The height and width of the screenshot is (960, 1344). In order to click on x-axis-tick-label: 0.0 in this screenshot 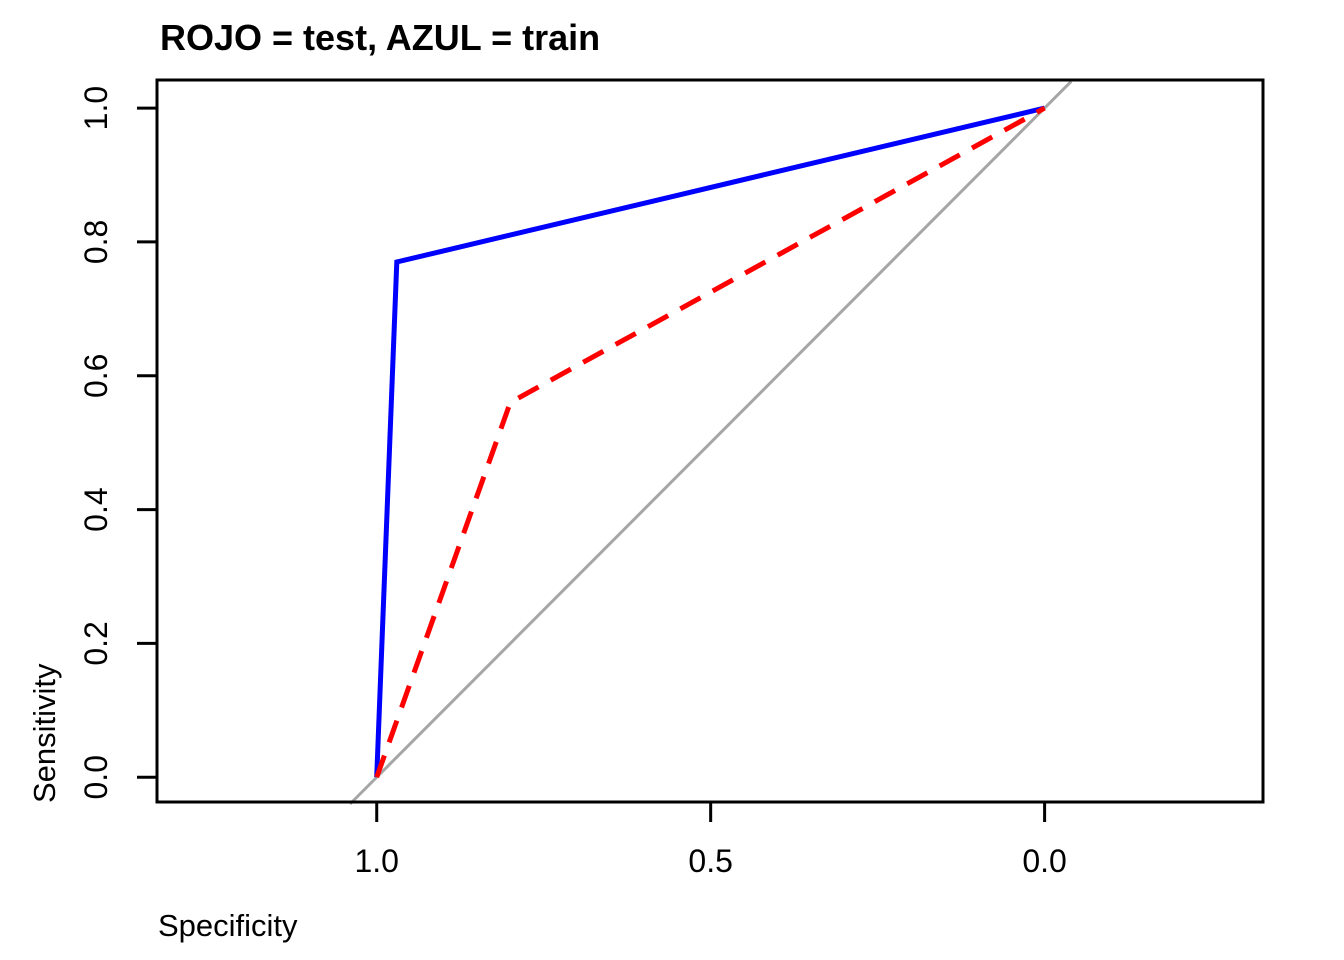, I will do `click(1044, 861)`.